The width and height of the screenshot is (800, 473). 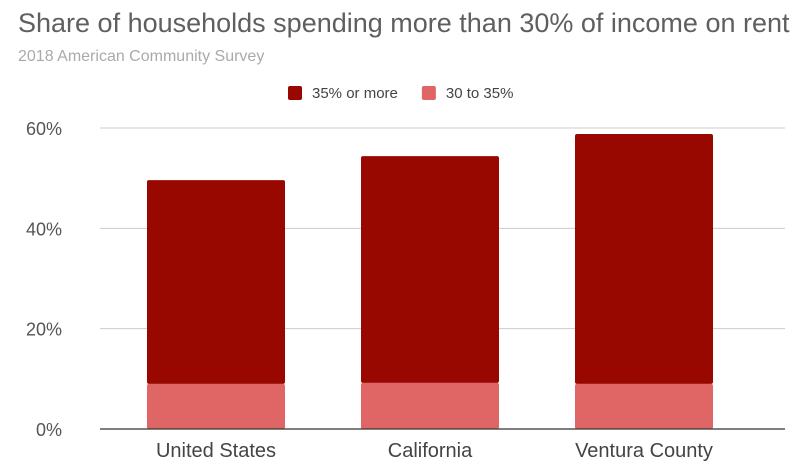 What do you see at coordinates (644, 451) in the screenshot?
I see `x-tick-label: Ventura County` at bounding box center [644, 451].